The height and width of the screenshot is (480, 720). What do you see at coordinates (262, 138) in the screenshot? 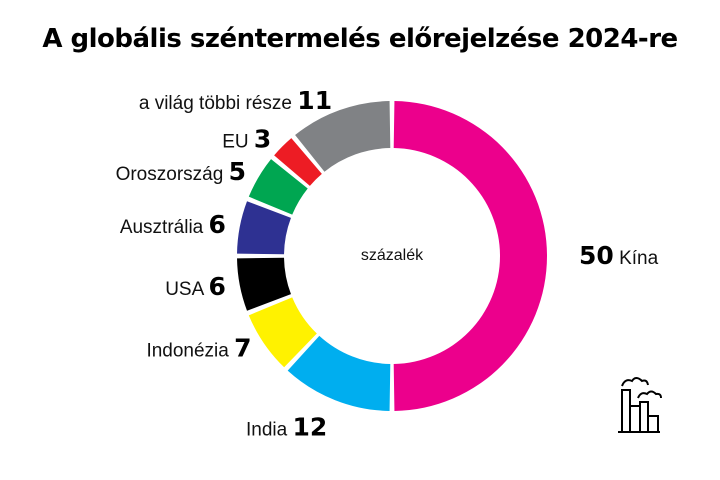
I see `label-value: 3` at bounding box center [262, 138].